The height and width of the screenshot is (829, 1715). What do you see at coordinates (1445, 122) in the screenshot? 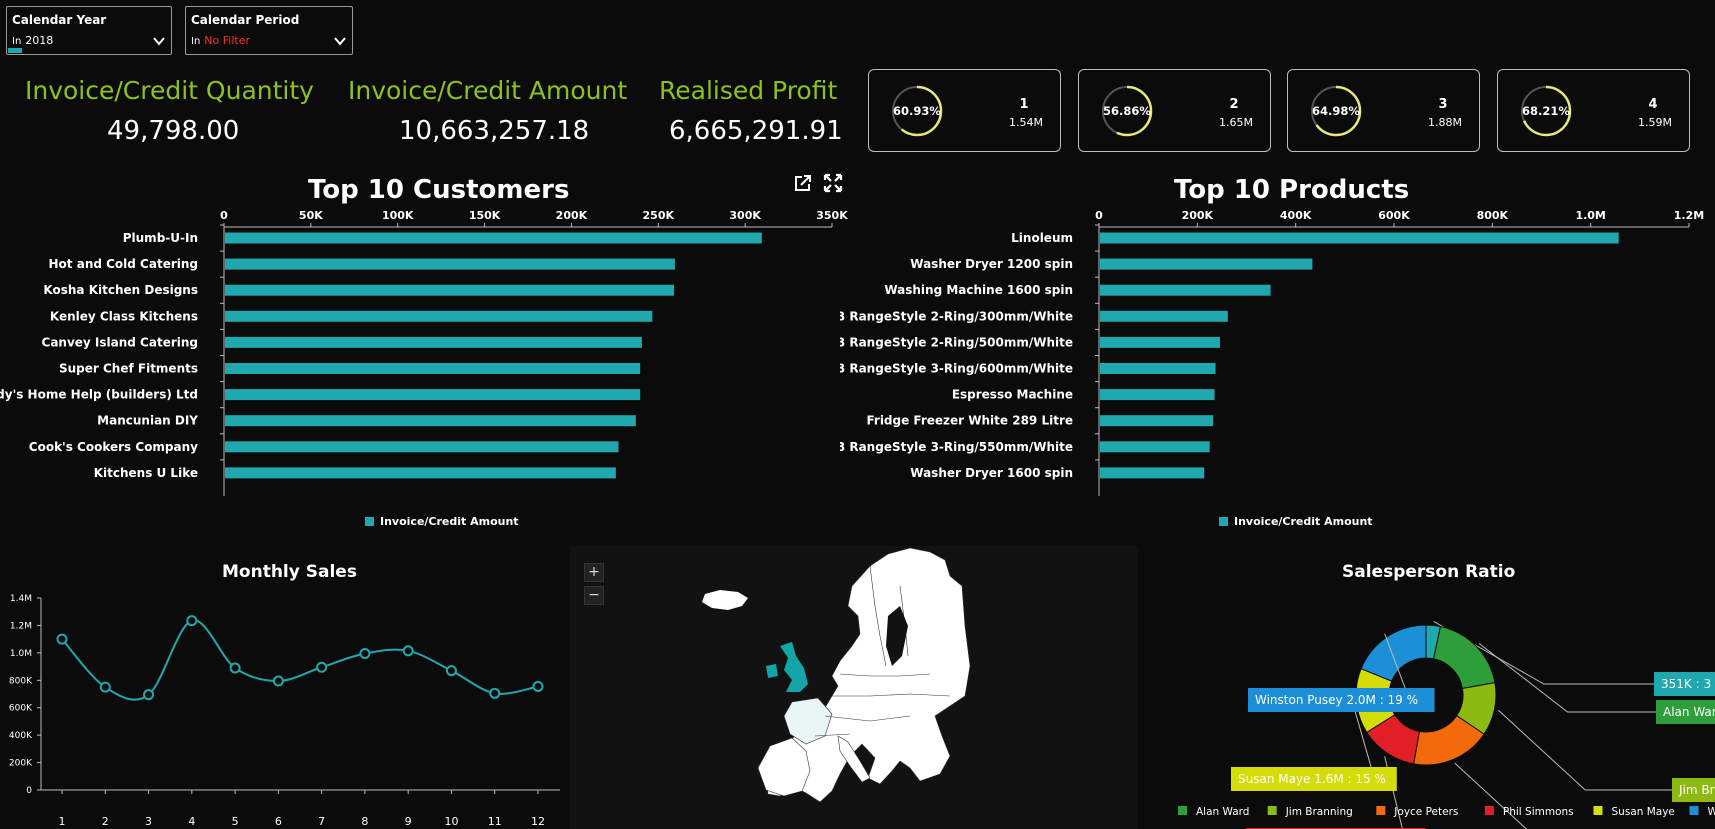
I see `quarter-amount: 1.88M` at bounding box center [1445, 122].